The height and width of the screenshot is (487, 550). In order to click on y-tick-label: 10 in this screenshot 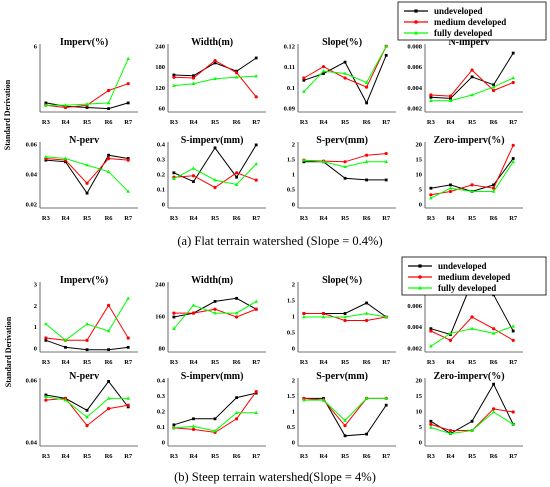, I will do `click(419, 411)`.